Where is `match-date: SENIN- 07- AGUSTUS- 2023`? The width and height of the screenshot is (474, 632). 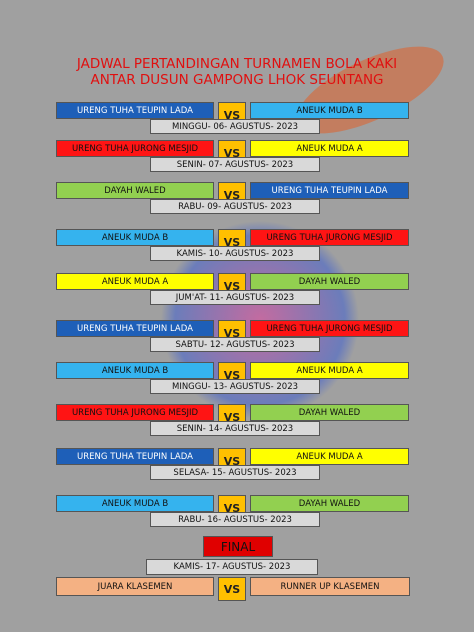
match-date: SENIN- 07- AGUSTUS- 2023 is located at coordinates (235, 164).